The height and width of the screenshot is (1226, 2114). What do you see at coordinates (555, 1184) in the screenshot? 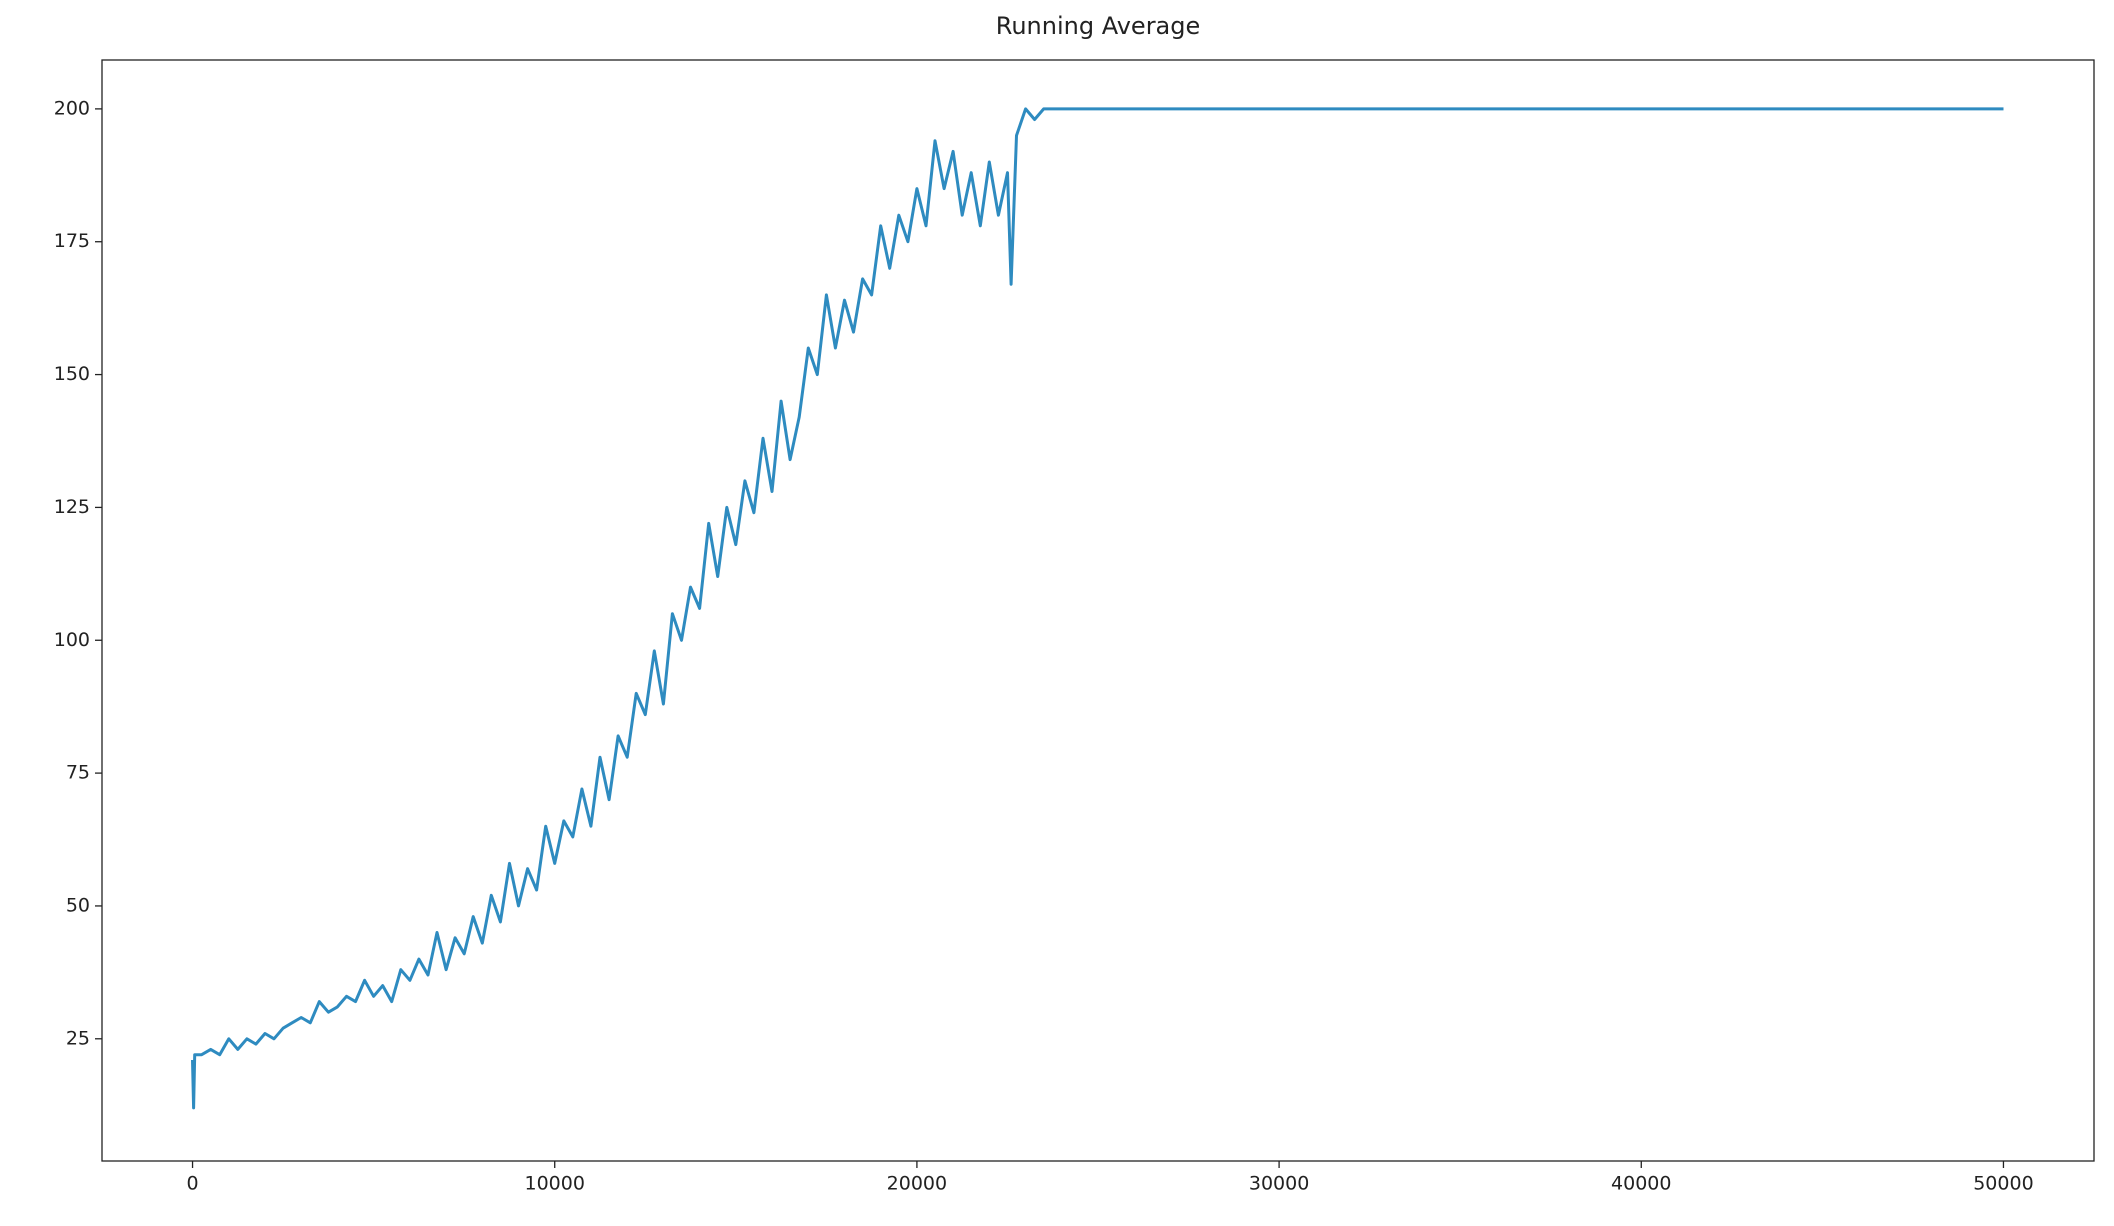
I see `x-tick-label: 10000` at bounding box center [555, 1184].